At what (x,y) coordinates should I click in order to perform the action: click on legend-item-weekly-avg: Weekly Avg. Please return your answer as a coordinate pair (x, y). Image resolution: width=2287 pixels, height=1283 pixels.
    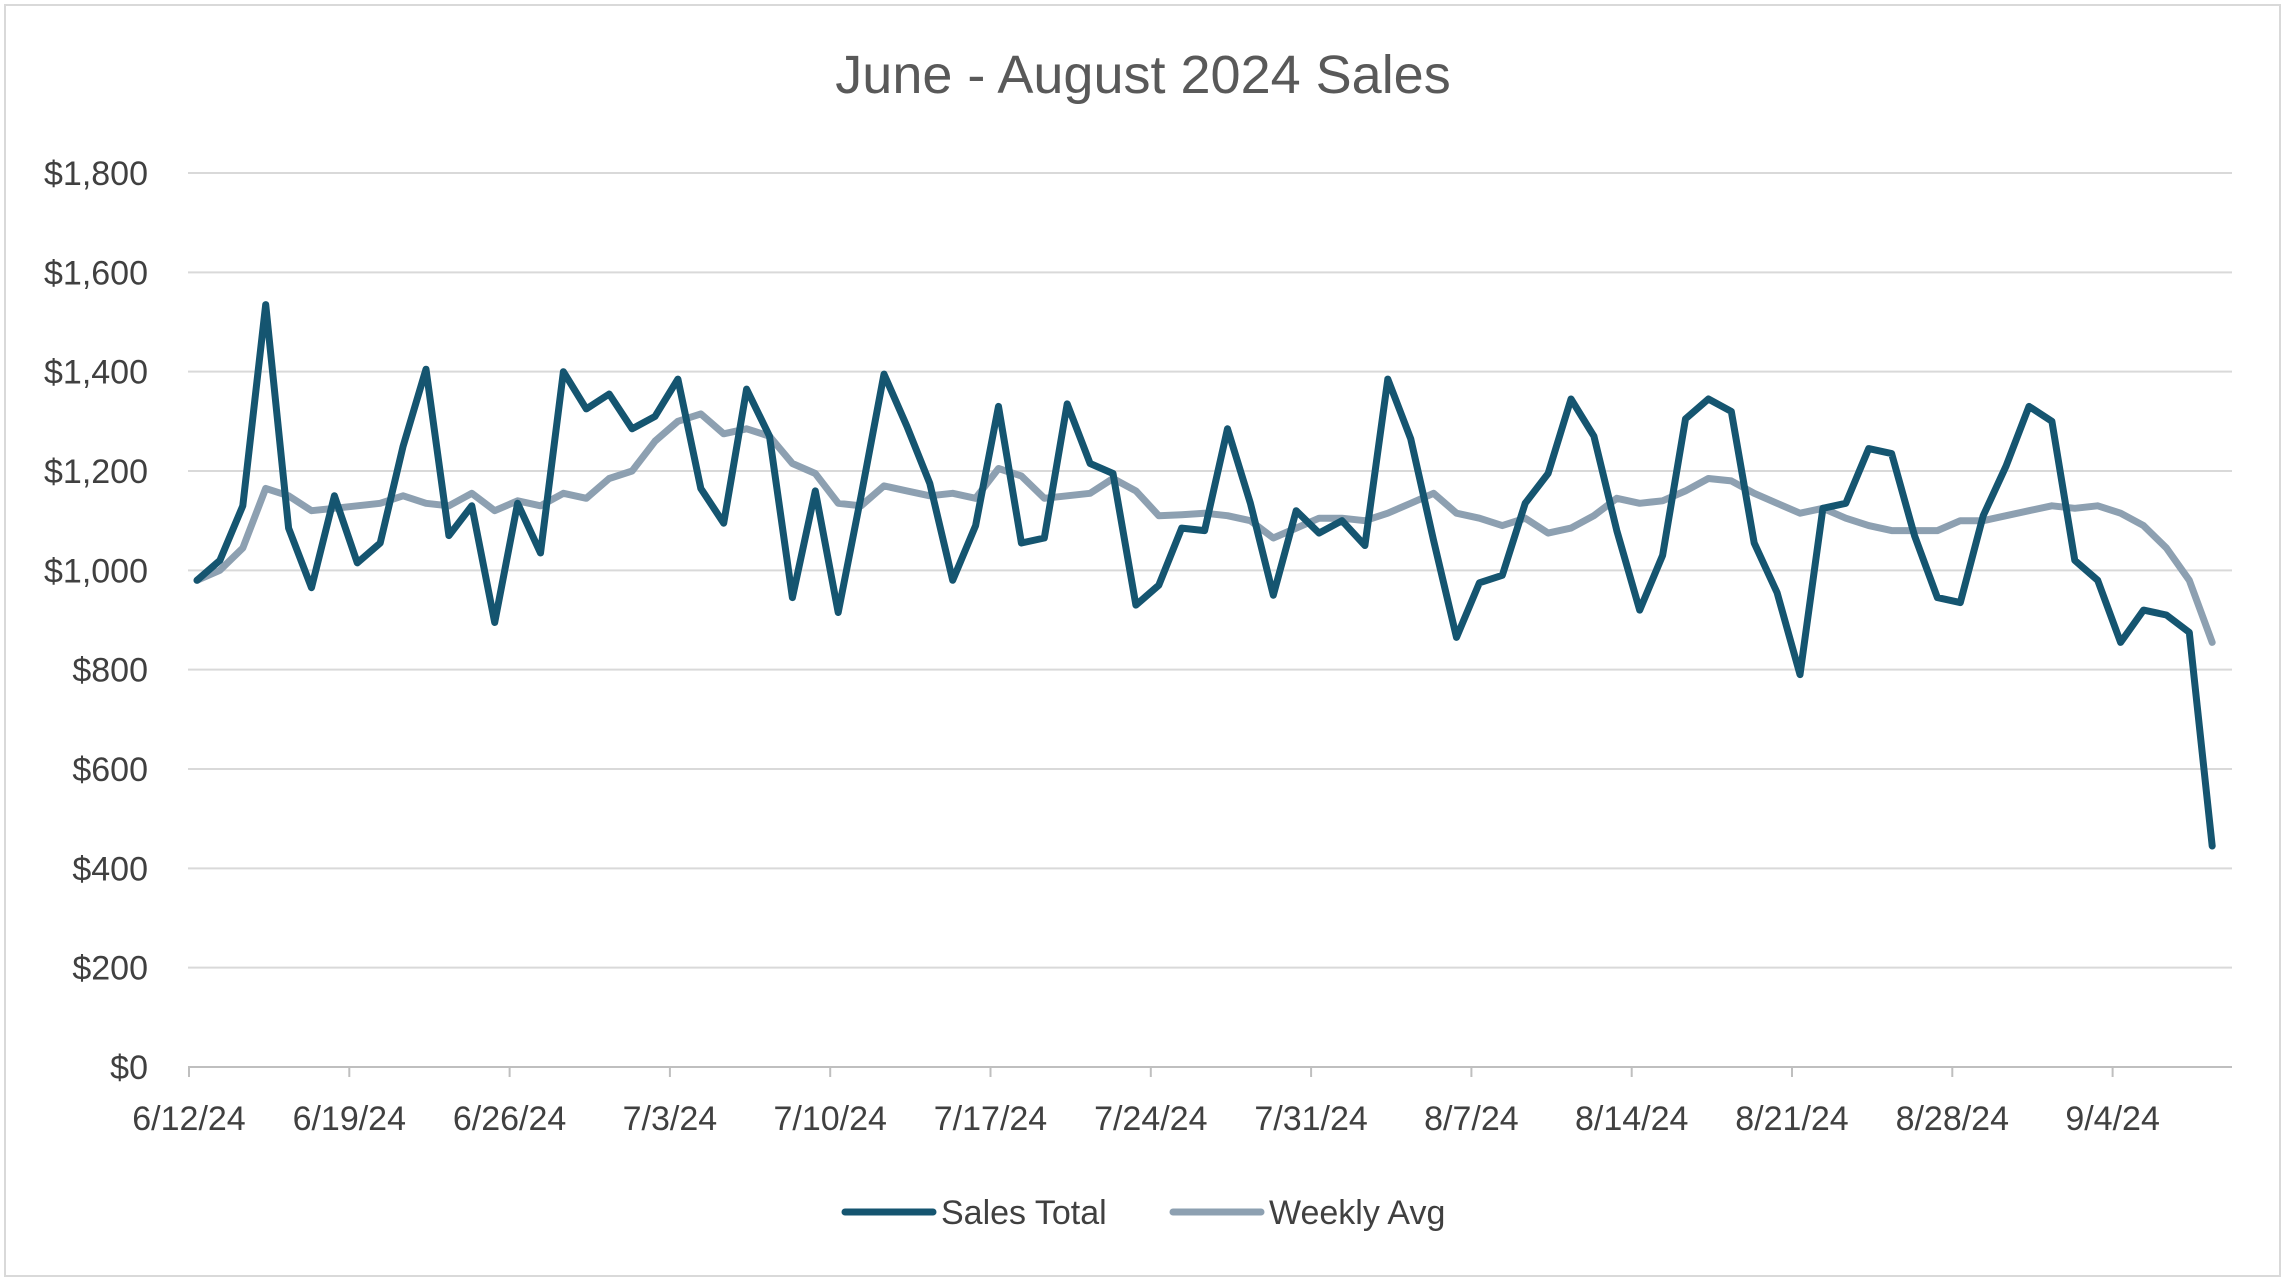
    Looking at the image, I should click on (1307, 1213).